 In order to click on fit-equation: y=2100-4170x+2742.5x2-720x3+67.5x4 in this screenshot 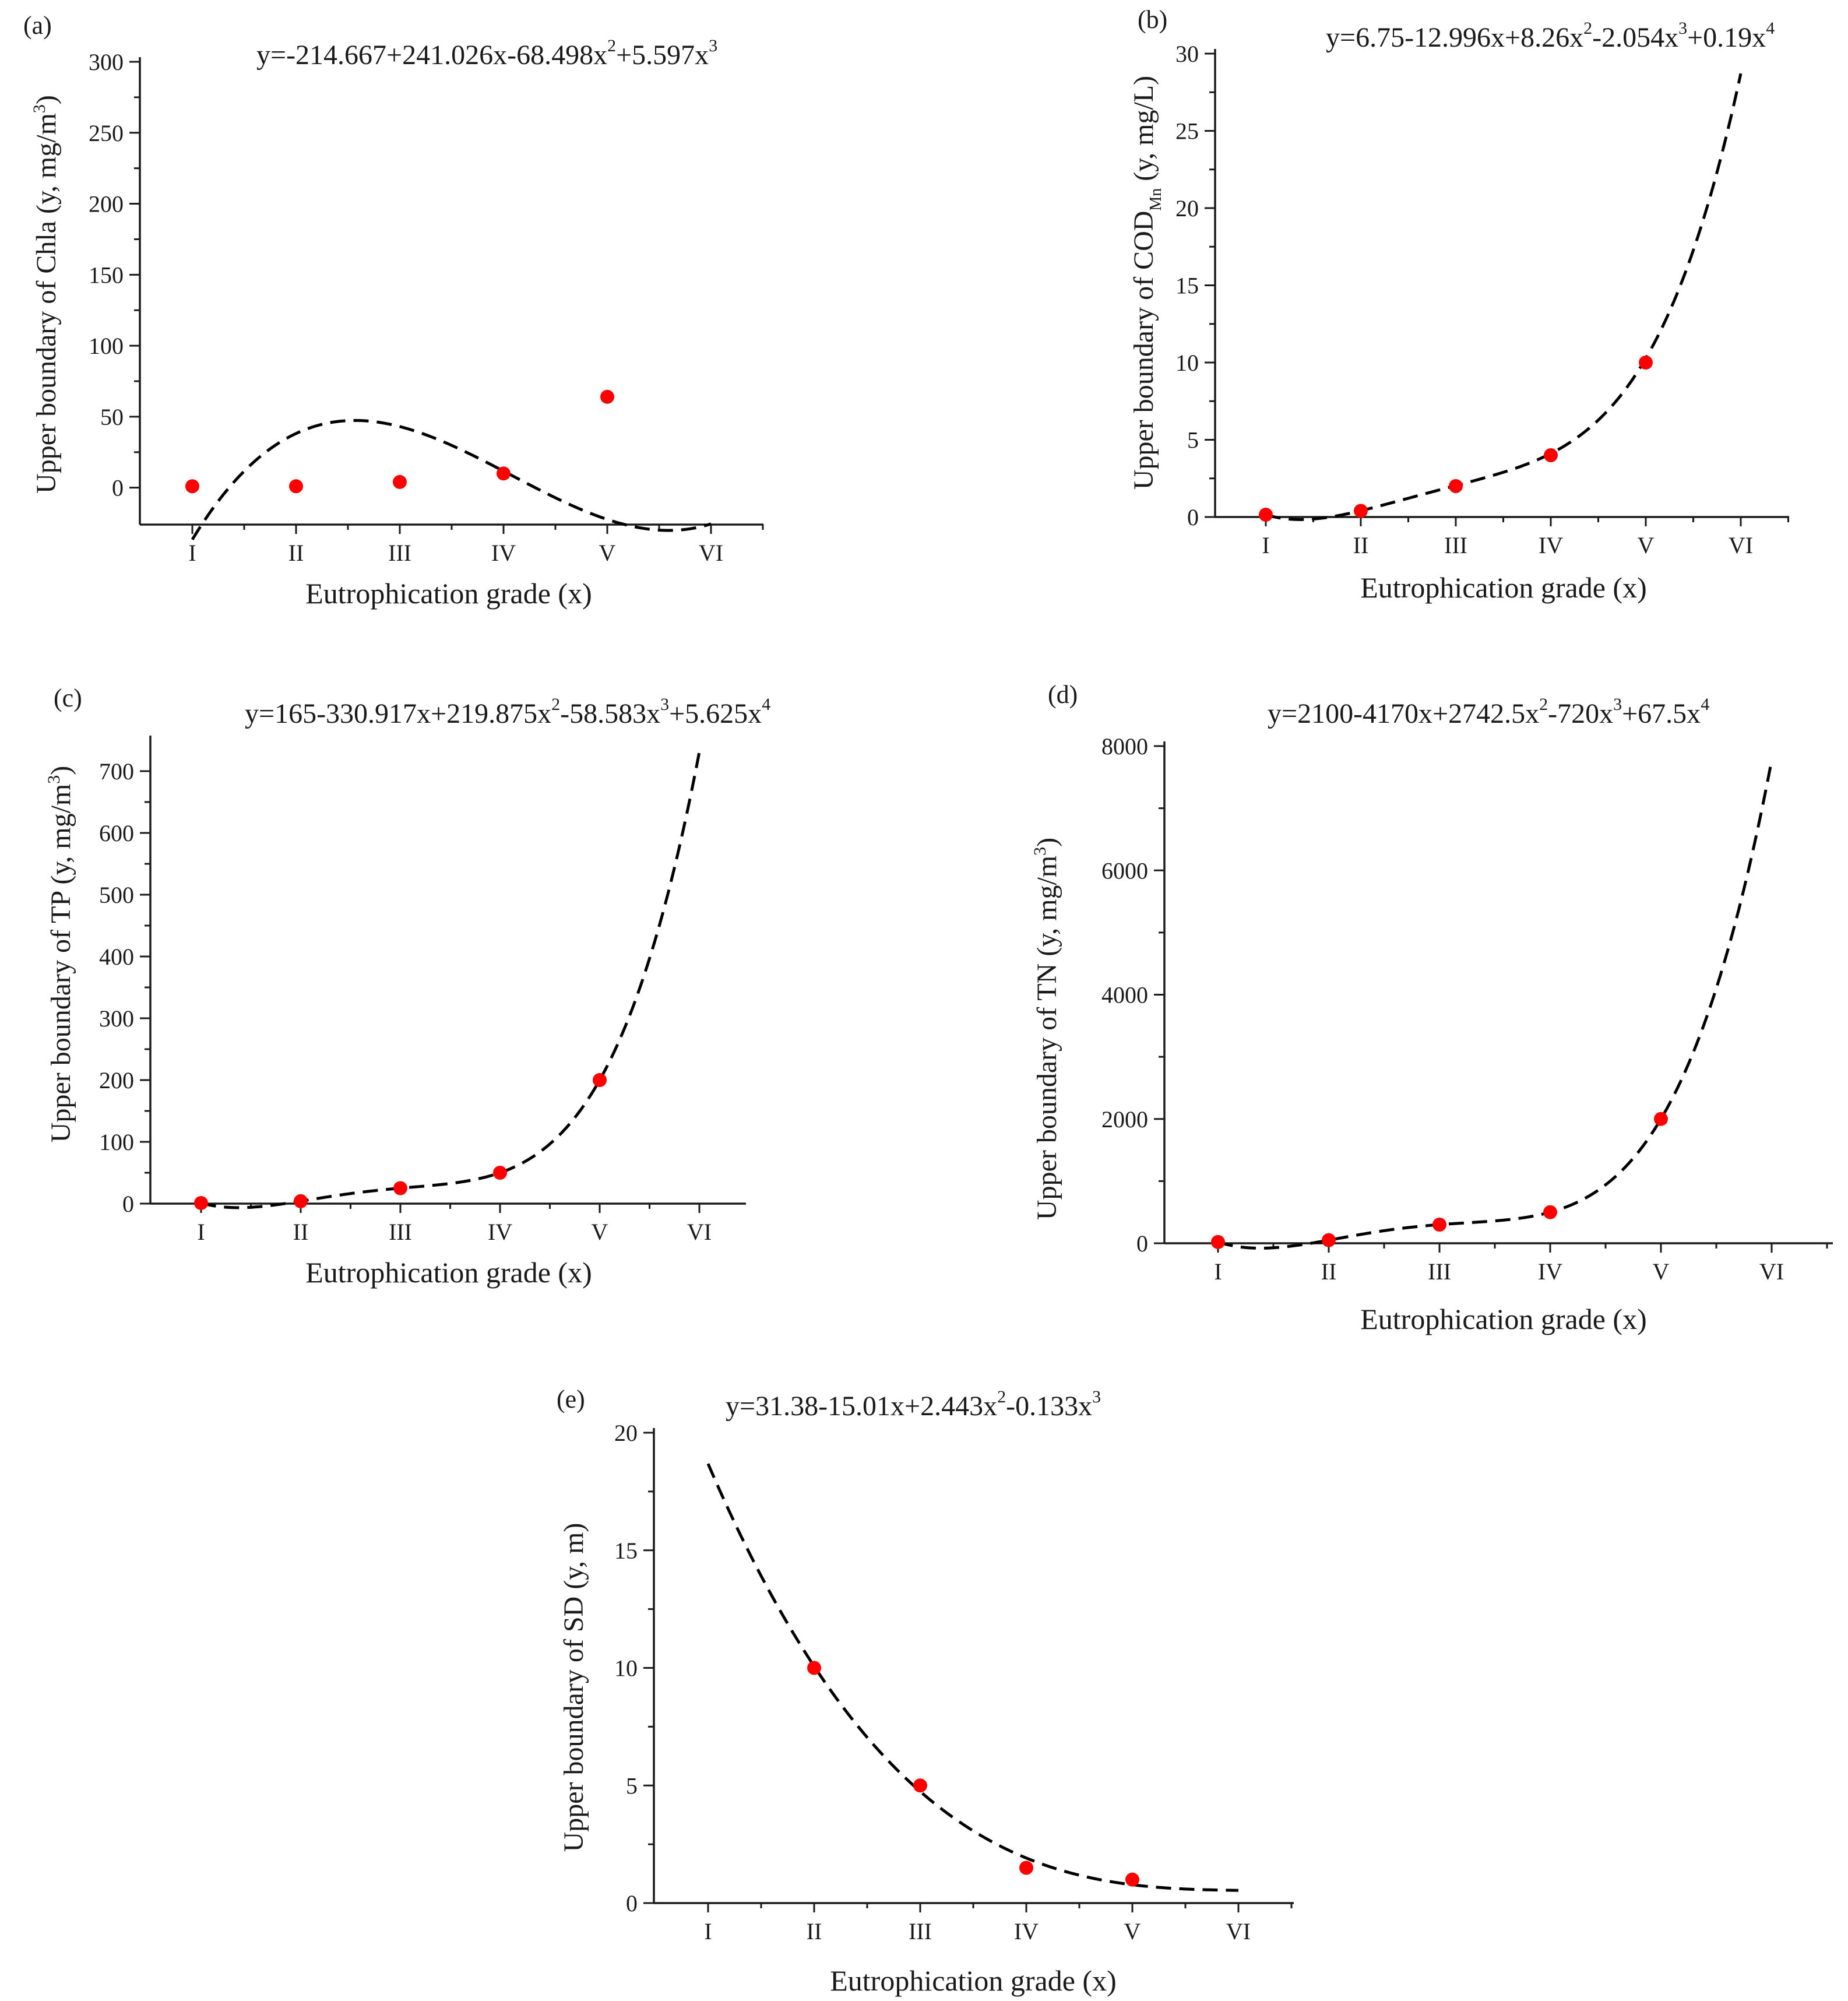, I will do `click(1488, 712)`.